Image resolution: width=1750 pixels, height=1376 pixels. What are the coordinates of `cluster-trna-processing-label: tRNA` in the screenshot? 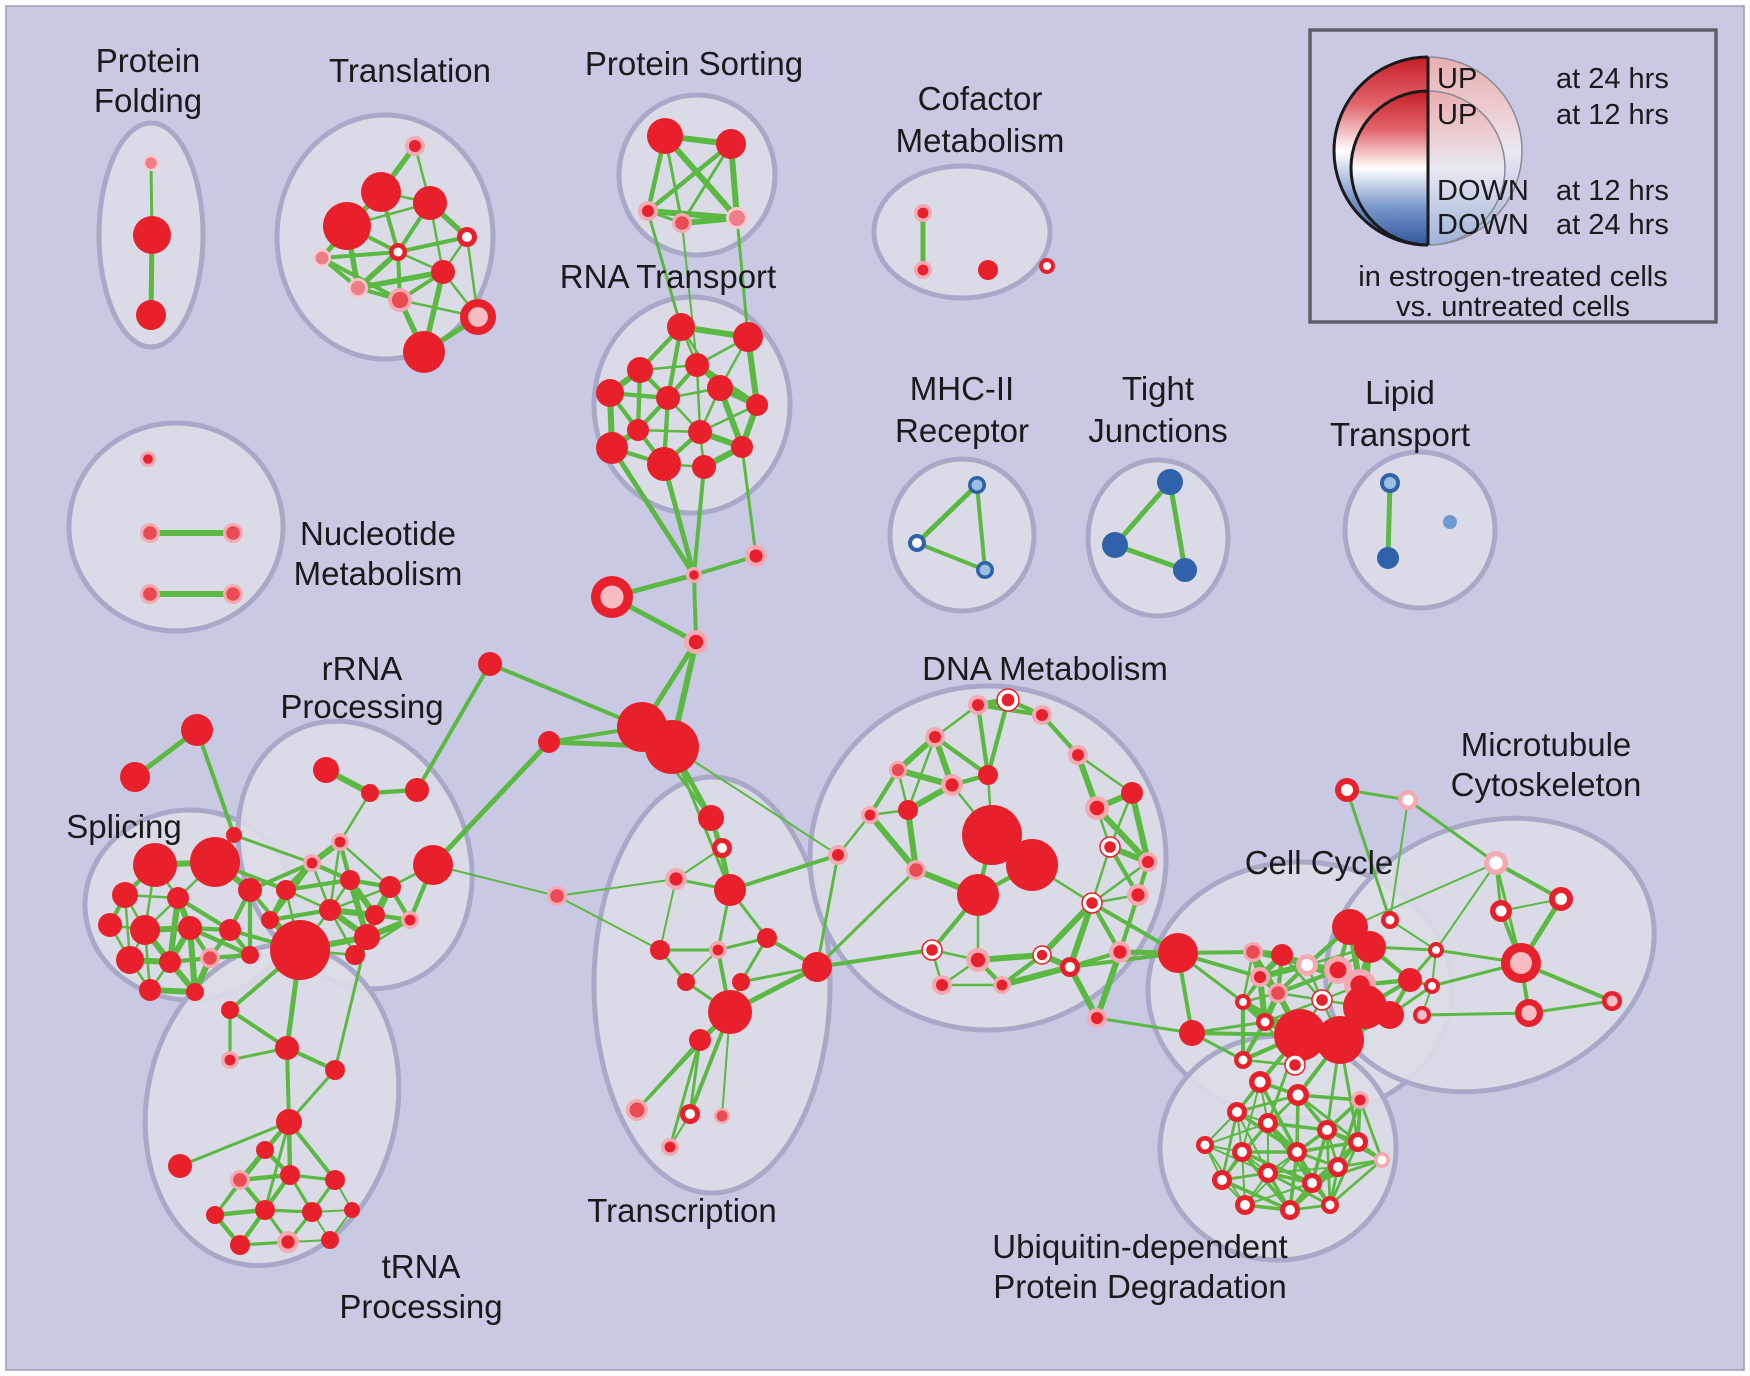 It's located at (421, 1266).